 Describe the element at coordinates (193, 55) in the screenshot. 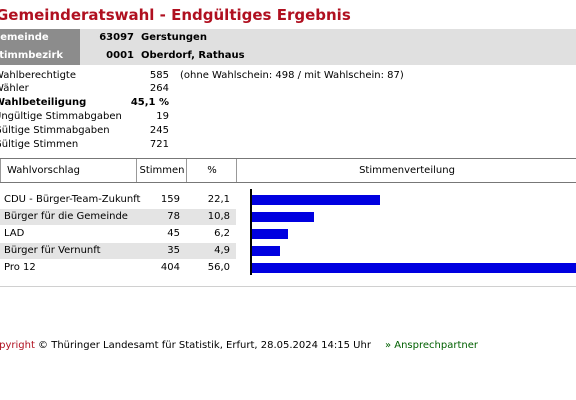

I see `stimmbezirk-name: Oberdorf, Rathaus` at that location.